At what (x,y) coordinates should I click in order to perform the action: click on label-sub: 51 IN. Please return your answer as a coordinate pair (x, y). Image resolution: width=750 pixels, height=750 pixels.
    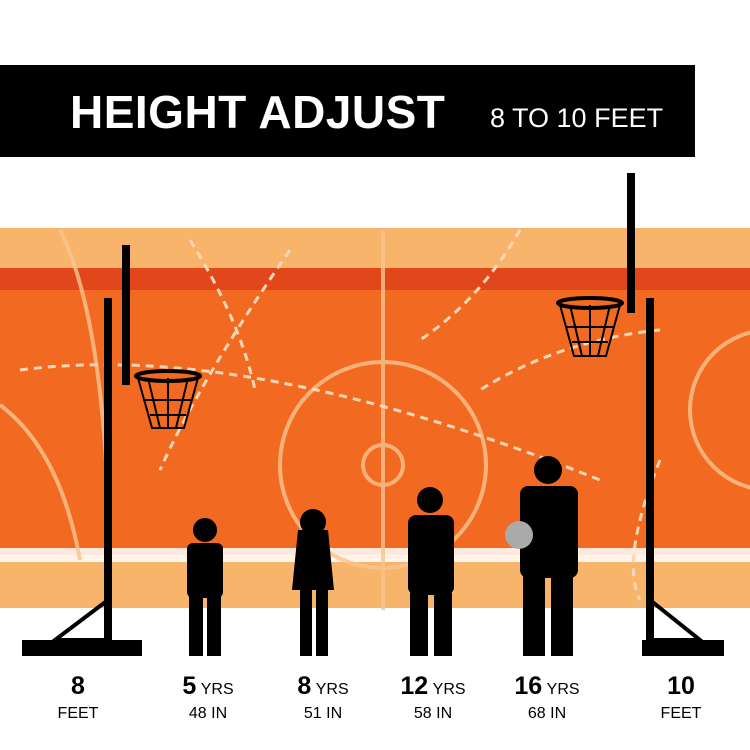
    Looking at the image, I should click on (323, 713).